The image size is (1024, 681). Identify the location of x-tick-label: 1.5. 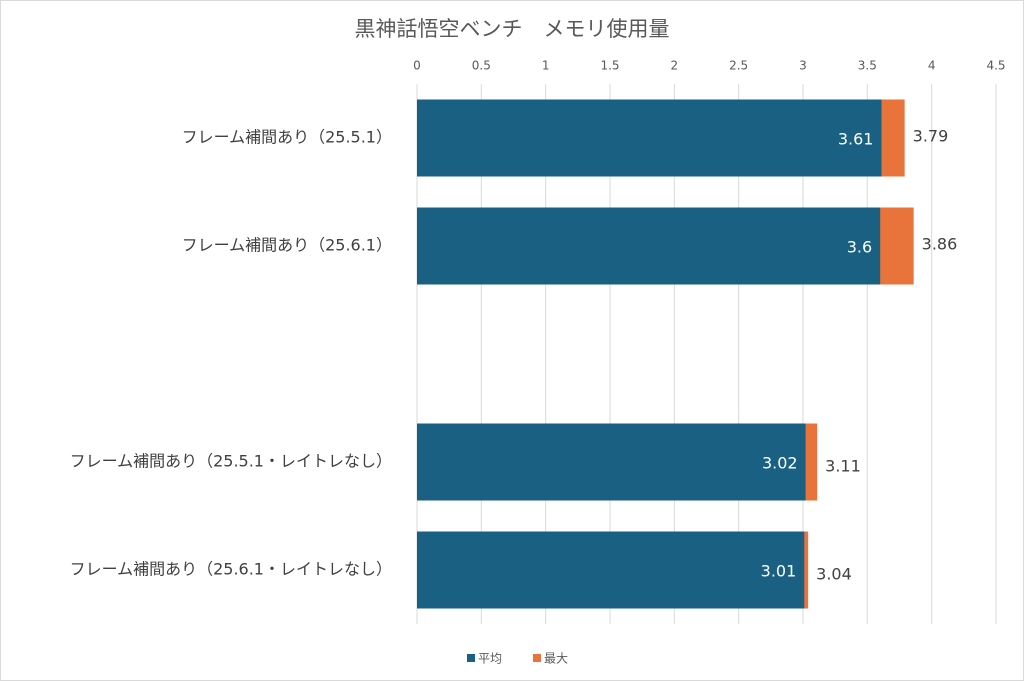
(609, 66).